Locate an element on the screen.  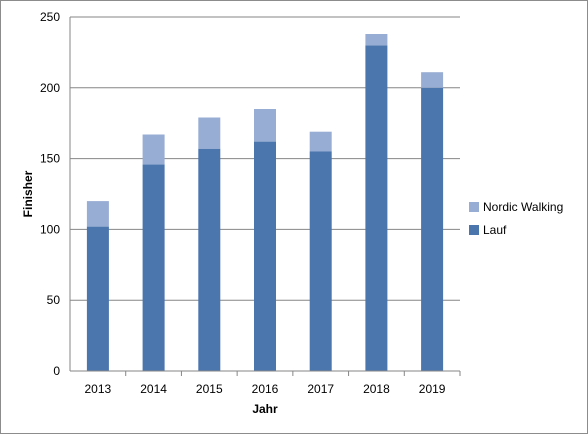
bar-nordic-walking-2016 is located at coordinates (265, 125).